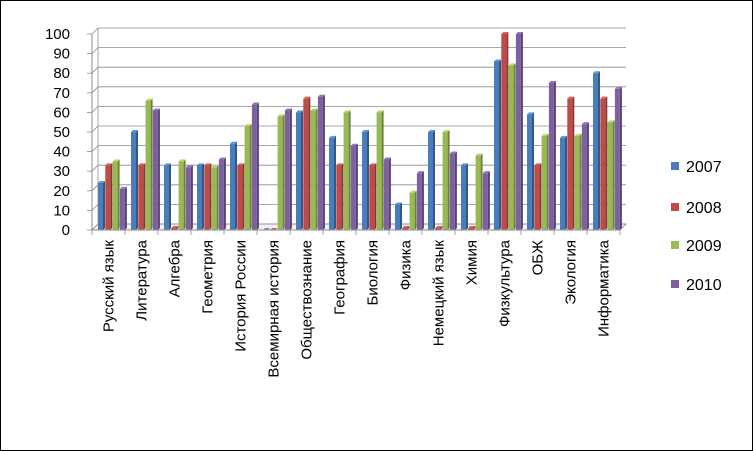 The image size is (753, 451). Describe the element at coordinates (704, 167) in the screenshot. I see `legend-label: 2007` at that location.